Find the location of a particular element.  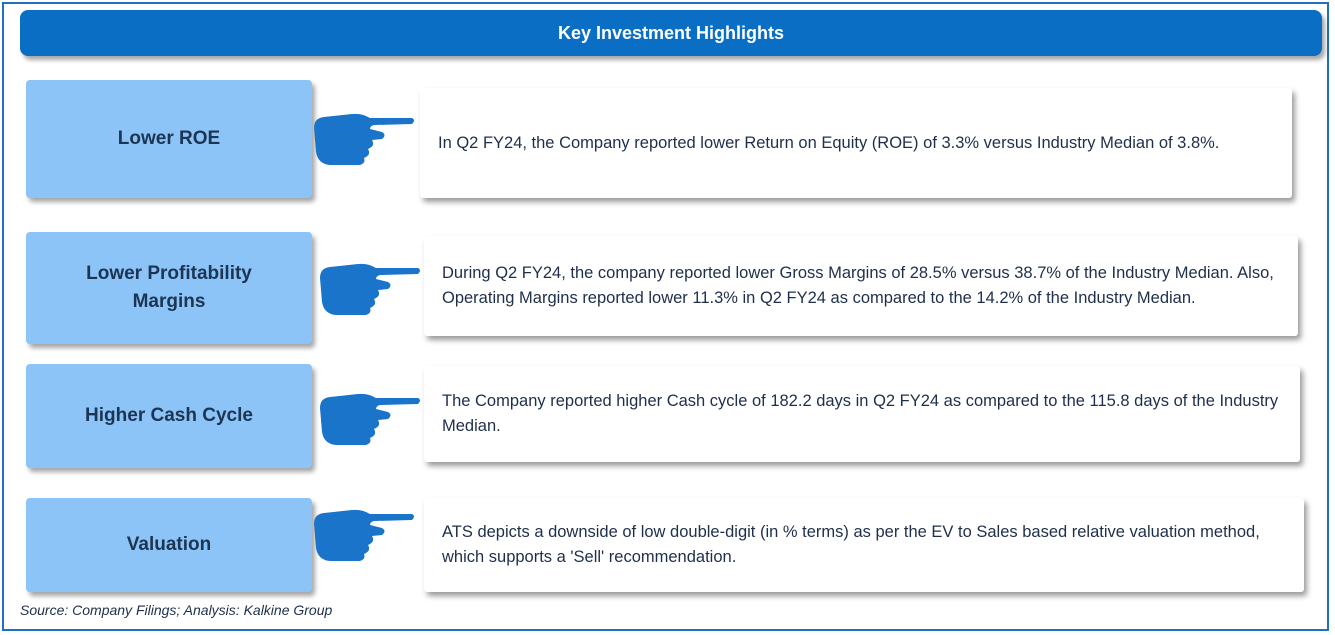

page-title: Key Investment Highlights is located at coordinates (671, 33).